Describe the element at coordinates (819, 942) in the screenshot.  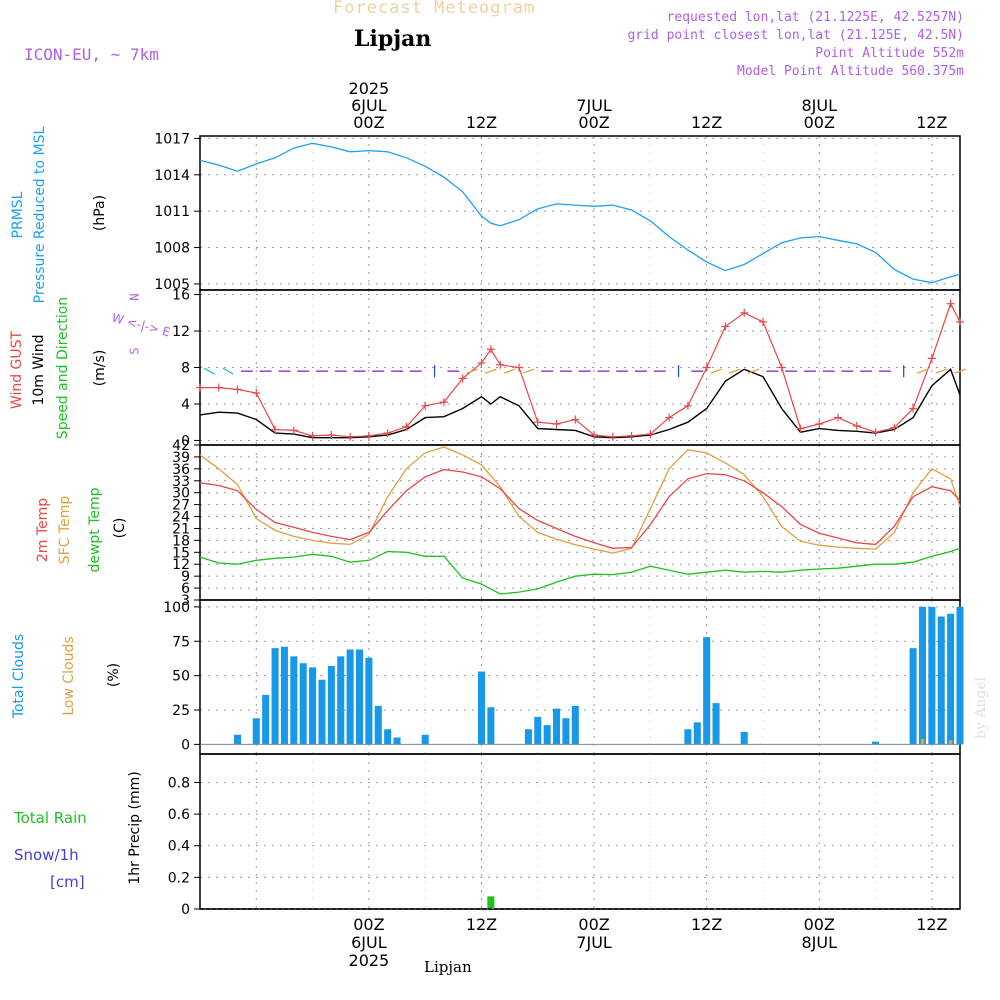
I see `time-label-bottom: 8JUL` at that location.